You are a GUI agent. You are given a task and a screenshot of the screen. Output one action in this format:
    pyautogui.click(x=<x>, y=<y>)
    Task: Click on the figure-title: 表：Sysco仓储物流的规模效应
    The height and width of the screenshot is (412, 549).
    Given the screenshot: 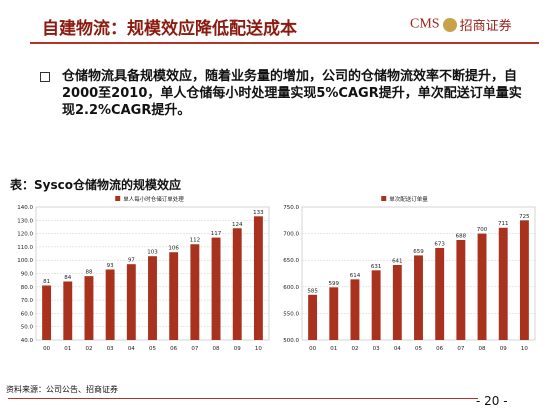 What is the action you would take?
    pyautogui.click(x=95, y=185)
    